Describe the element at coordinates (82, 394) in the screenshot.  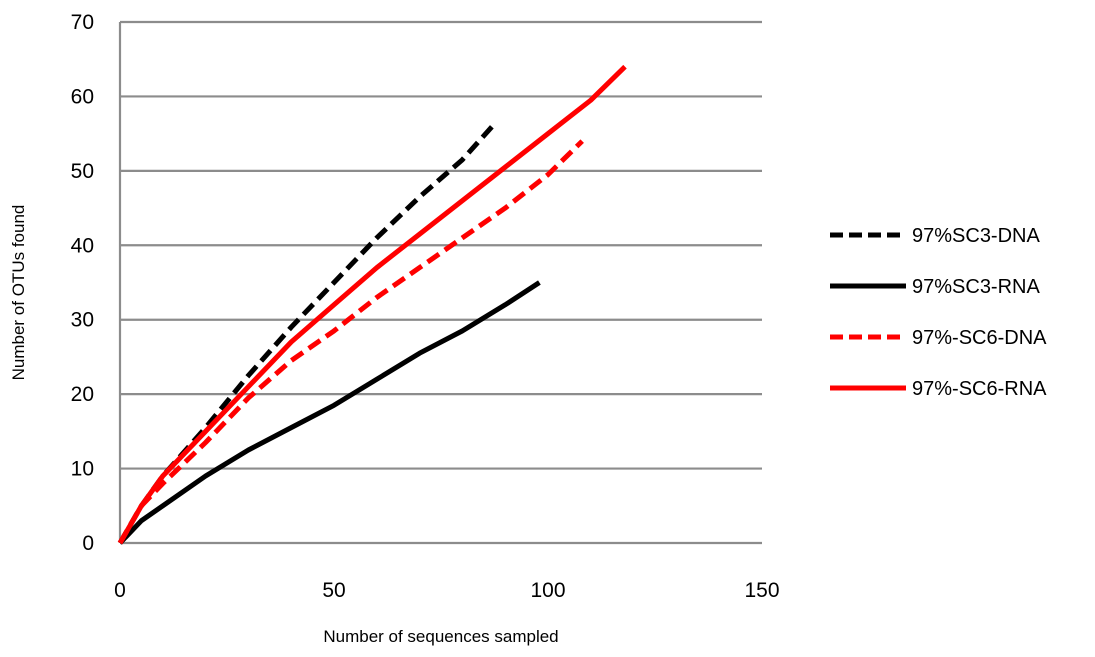
I see `y-tick-label: 20` at that location.